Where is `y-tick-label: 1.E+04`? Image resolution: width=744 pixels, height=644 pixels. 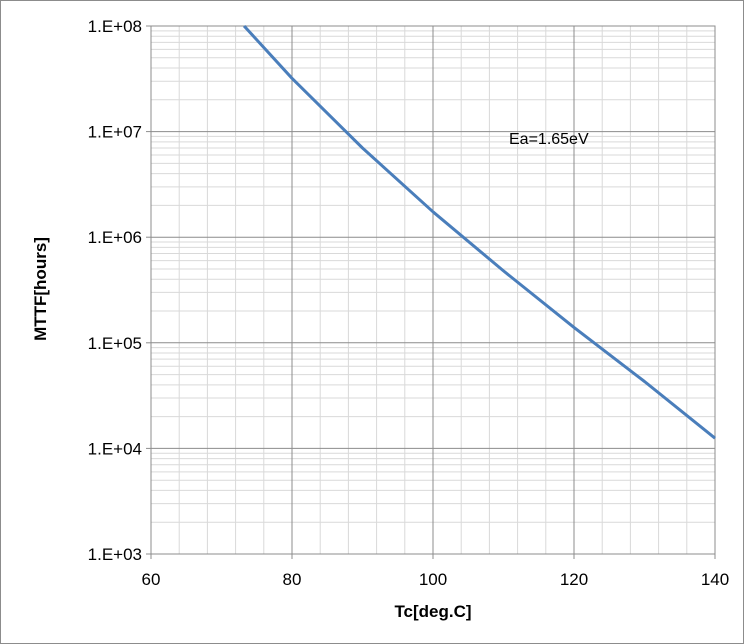
y-tick-label: 1.E+04 is located at coordinates (115, 448).